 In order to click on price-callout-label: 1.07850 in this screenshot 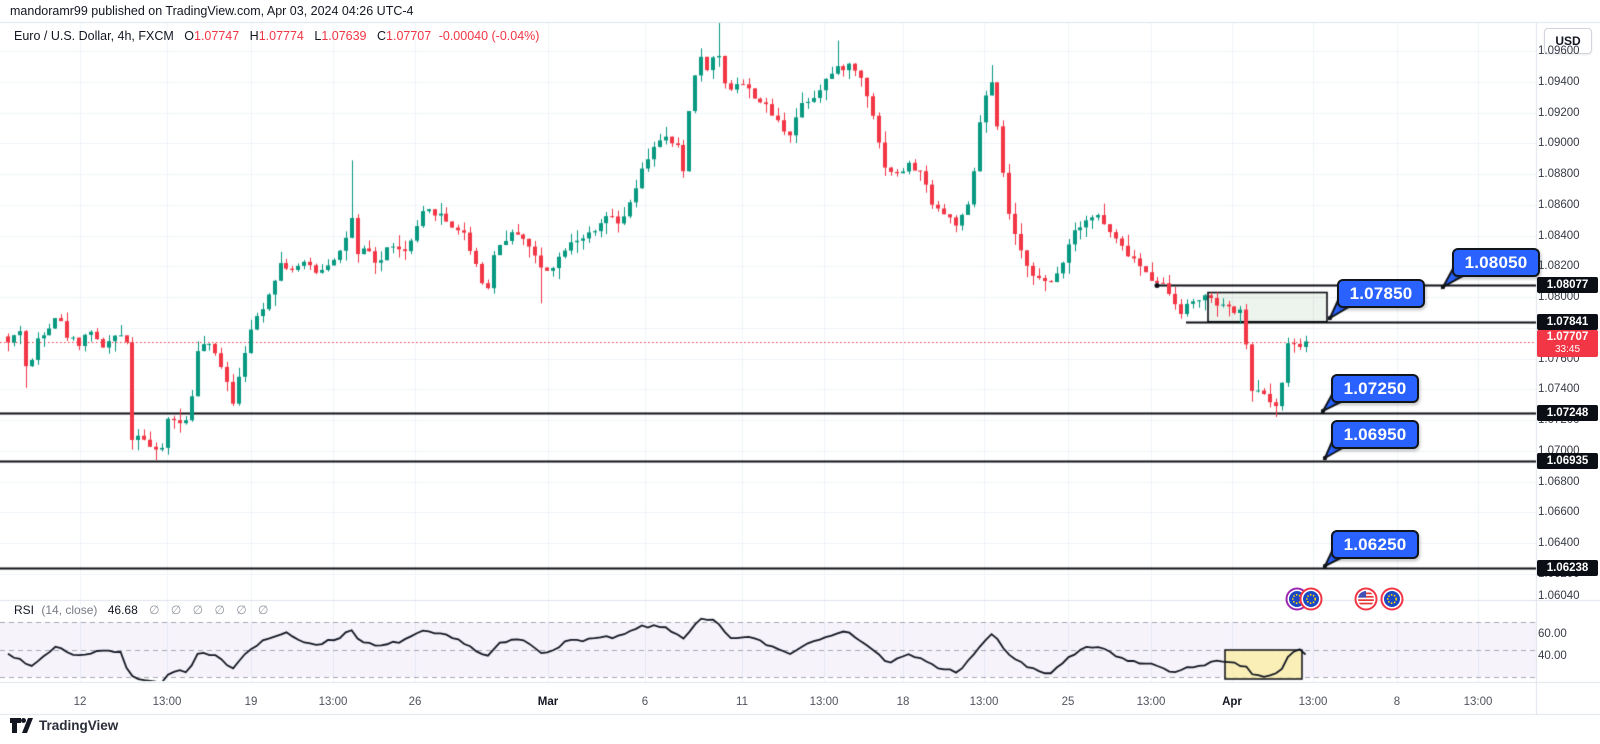, I will do `click(1381, 293)`.